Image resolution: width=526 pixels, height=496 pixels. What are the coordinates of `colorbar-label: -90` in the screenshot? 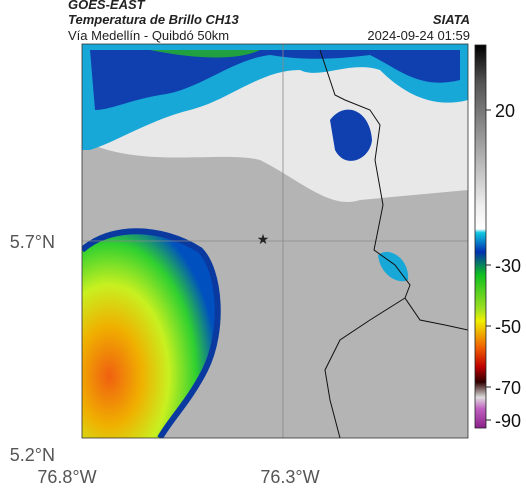 It's located at (508, 421).